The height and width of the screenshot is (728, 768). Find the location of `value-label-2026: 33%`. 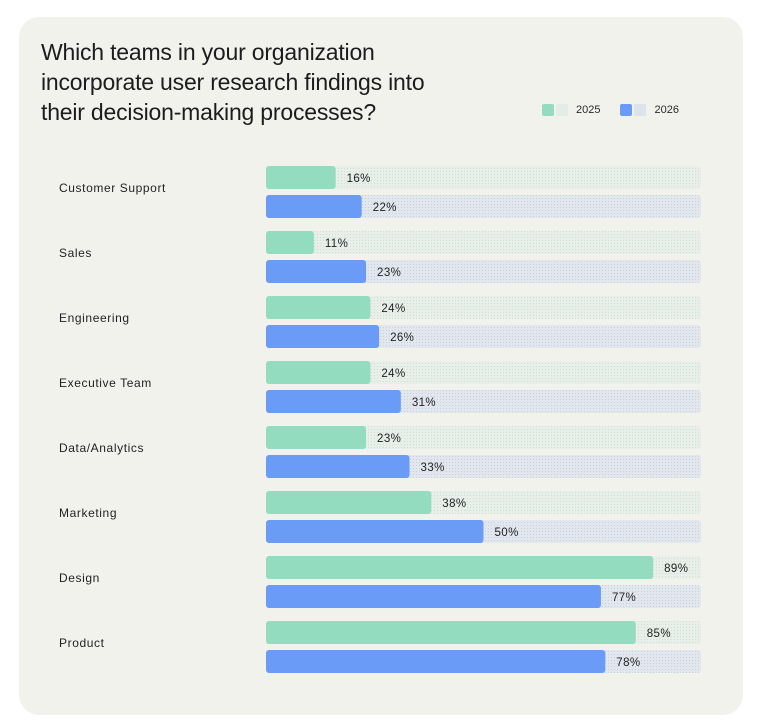

value-label-2026: 33% is located at coordinates (433, 468).